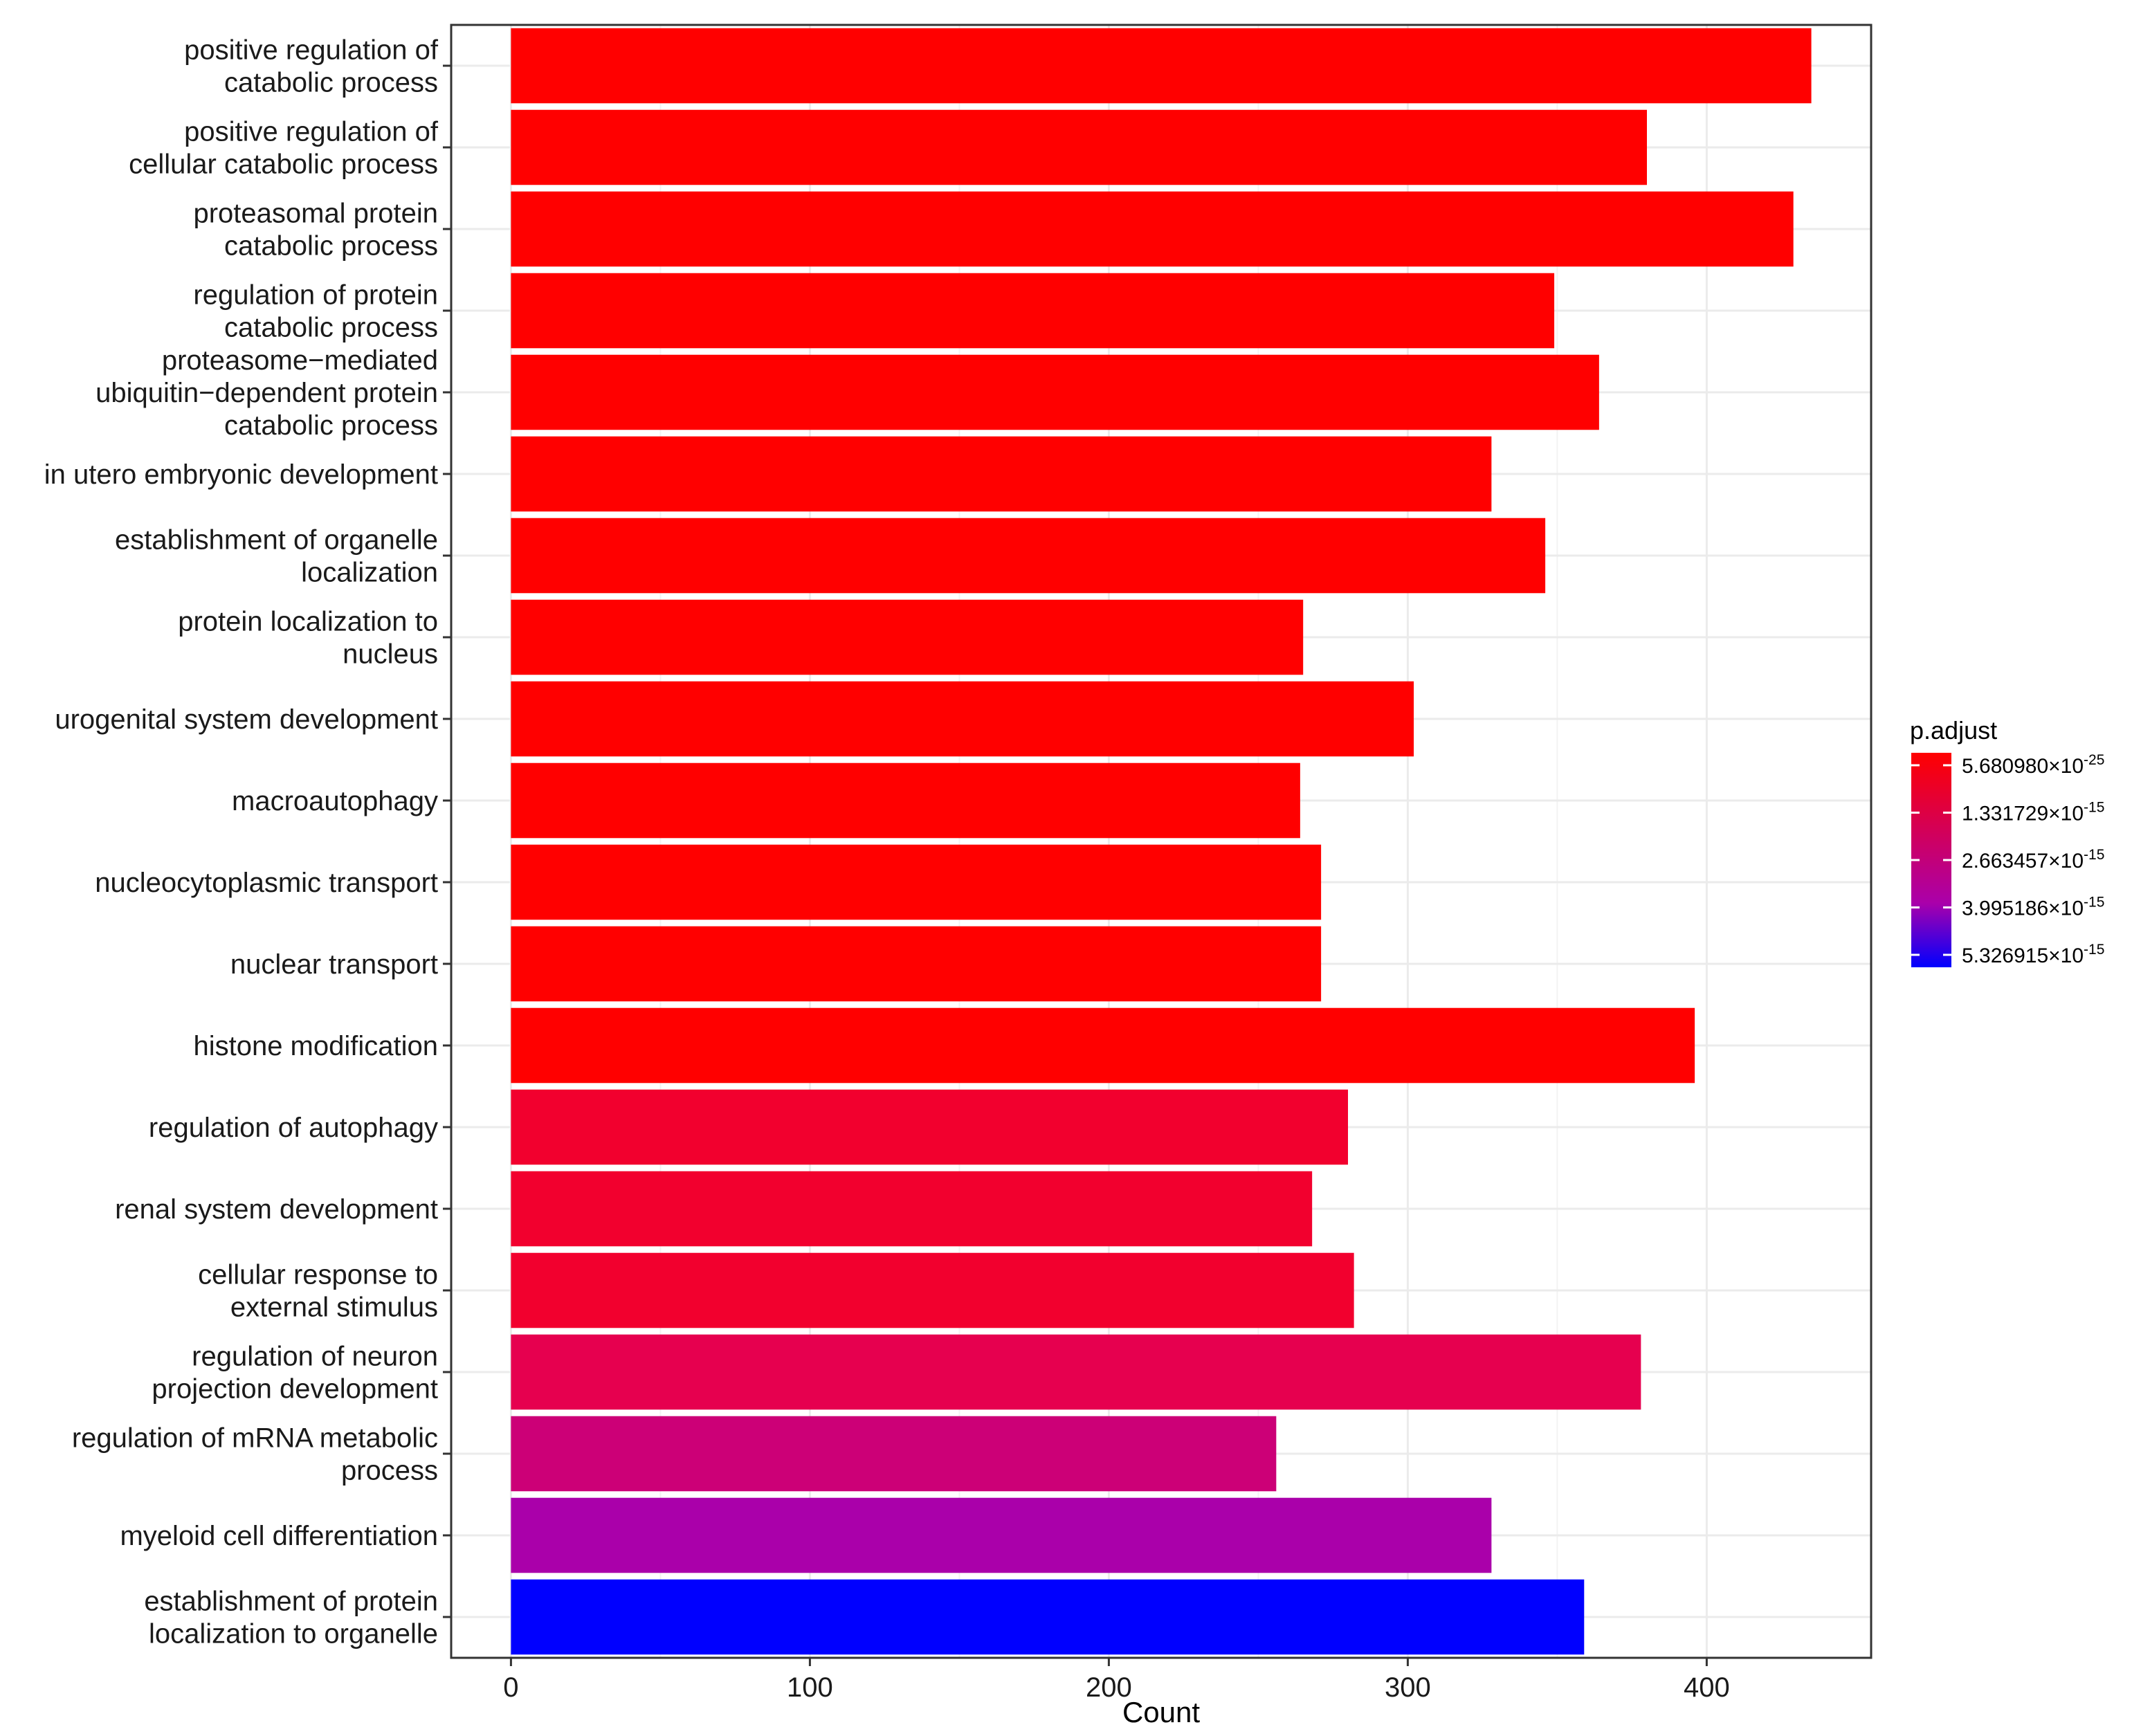 The width and height of the screenshot is (2132, 1736). I want to click on x-tick-label: 200, so click(1109, 1688).